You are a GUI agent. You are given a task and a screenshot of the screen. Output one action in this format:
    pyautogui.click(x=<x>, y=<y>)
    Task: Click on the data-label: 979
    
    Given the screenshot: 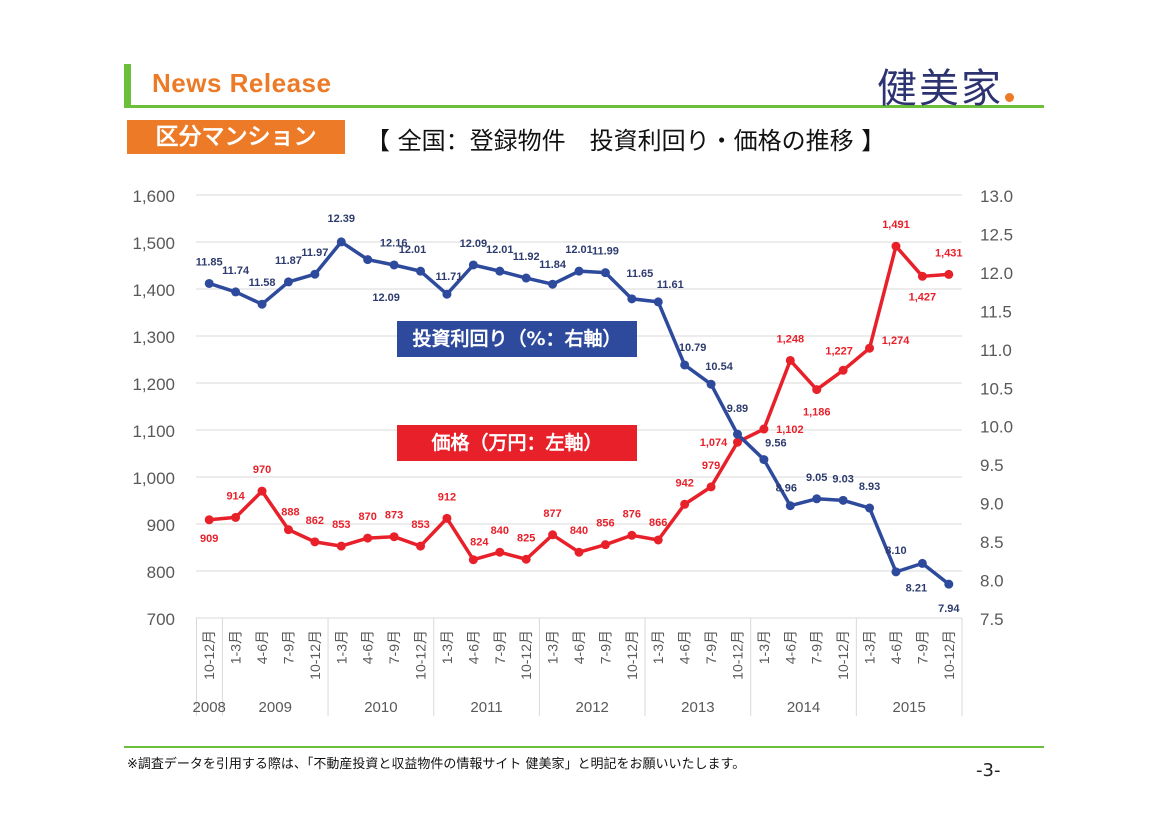 What is the action you would take?
    pyautogui.click(x=711, y=466)
    